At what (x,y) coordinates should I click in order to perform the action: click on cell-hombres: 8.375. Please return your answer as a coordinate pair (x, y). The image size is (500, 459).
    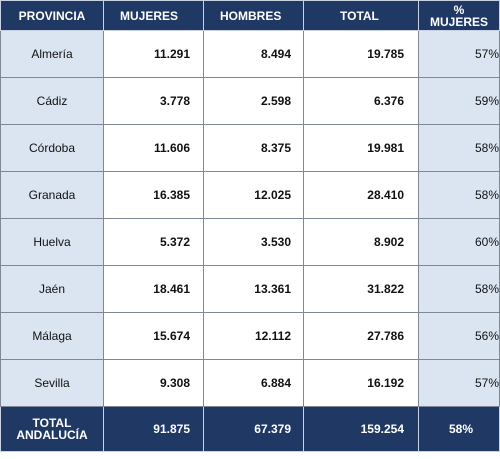
    Looking at the image, I should click on (253, 148).